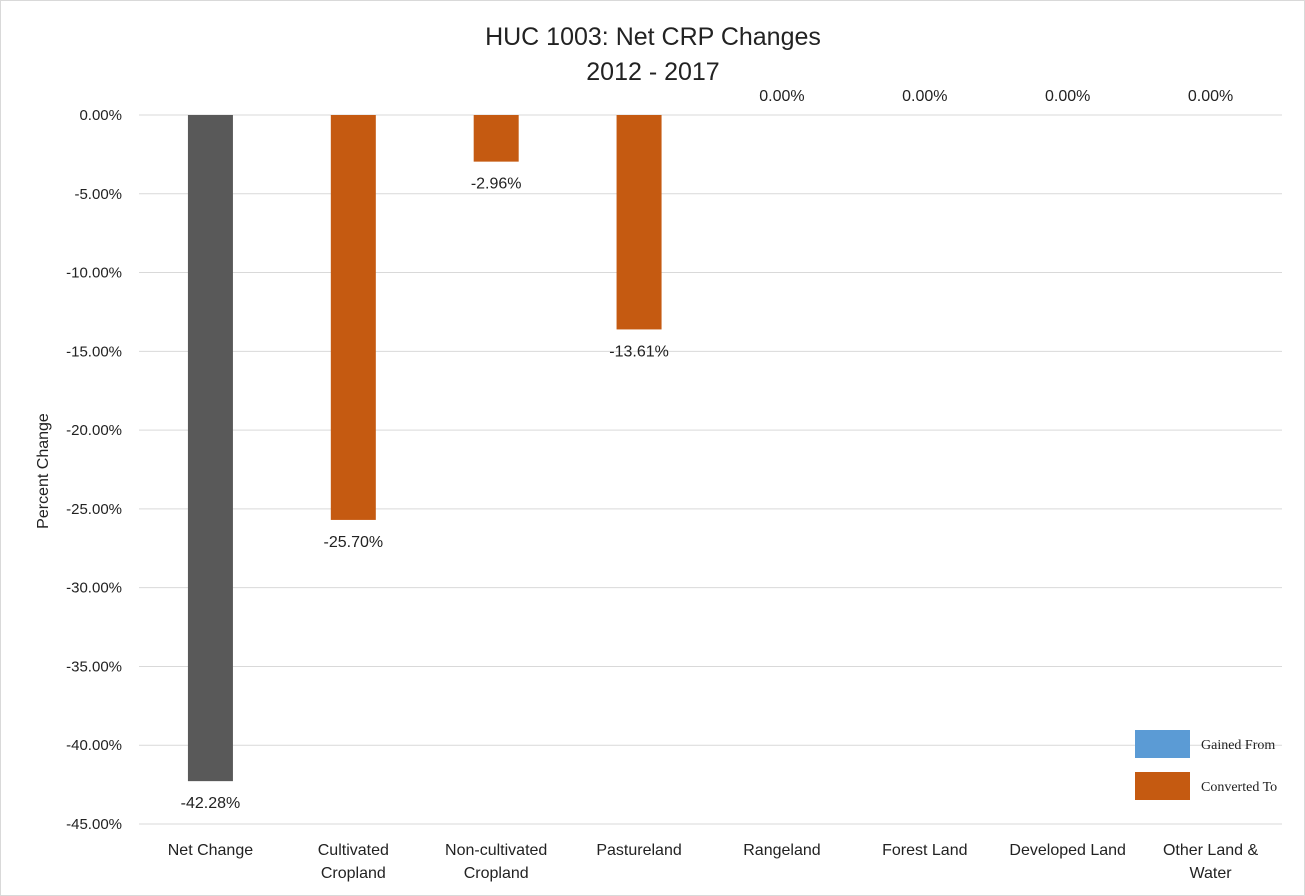 This screenshot has width=1305, height=896. What do you see at coordinates (98, 194) in the screenshot?
I see `y-tick-label: -5.00%` at bounding box center [98, 194].